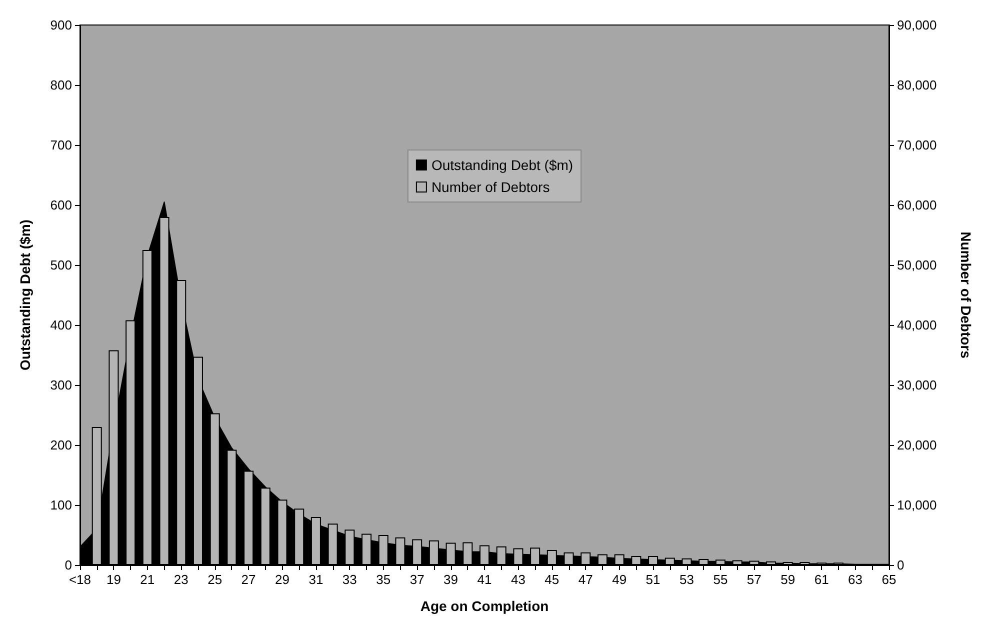 Image resolution: width=989 pixels, height=627 pixels. I want to click on x-tick-label: 39, so click(451, 579).